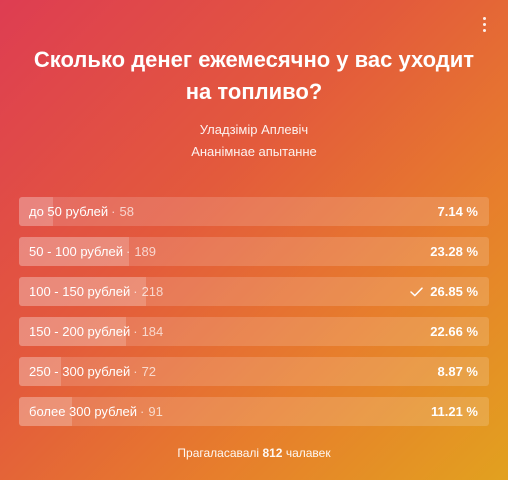  Describe the element at coordinates (254, 291) in the screenshot. I see `poll-option: 100 - 150 рублей · 218 26.85 %` at that location.